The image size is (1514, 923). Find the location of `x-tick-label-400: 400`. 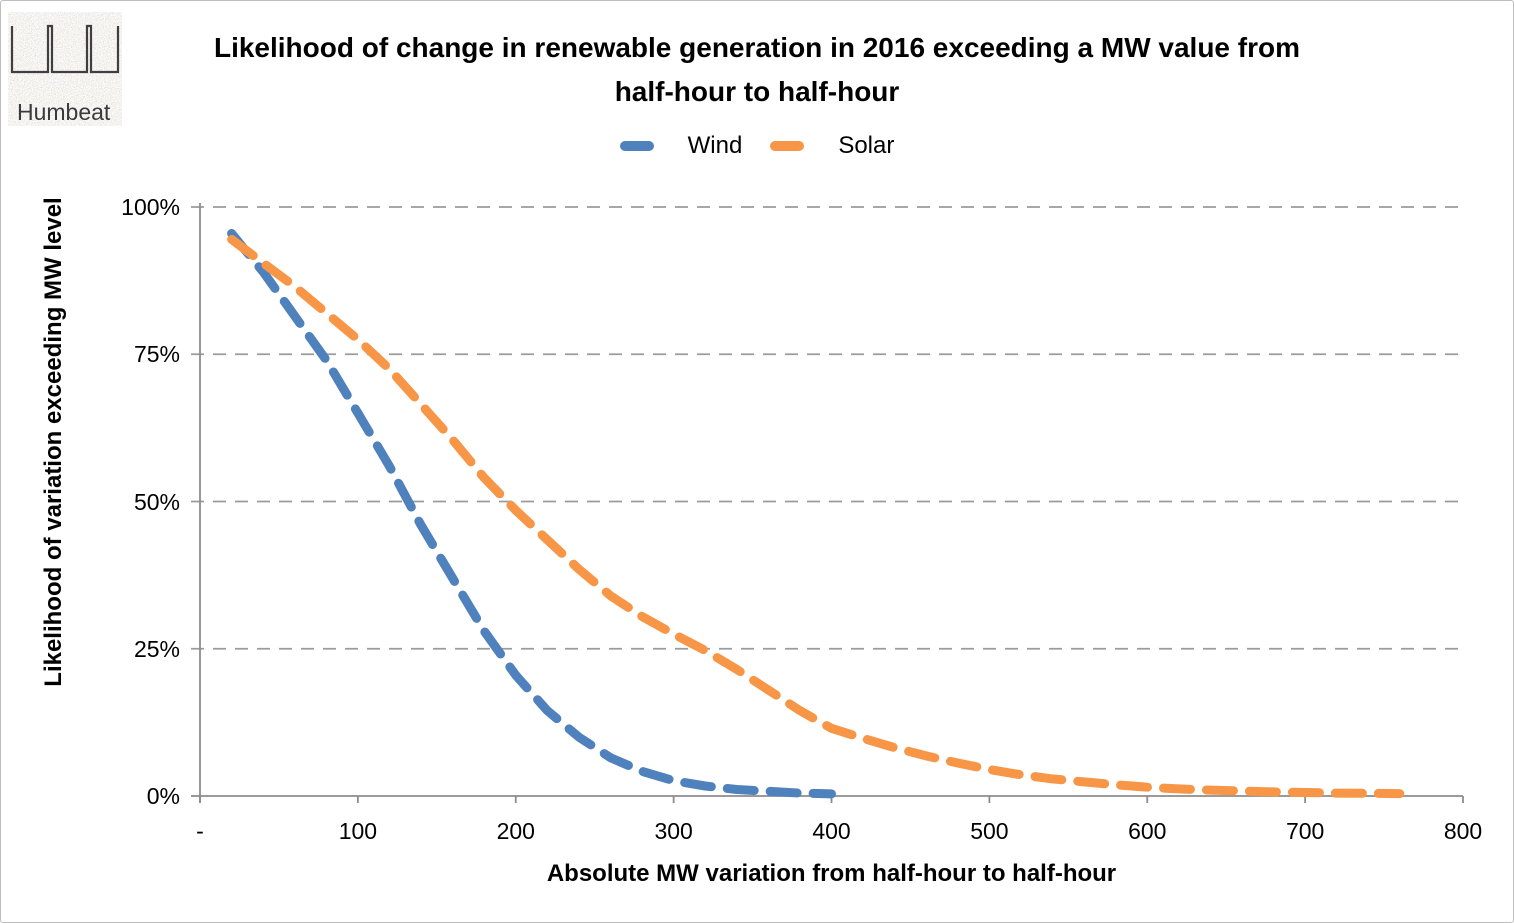

x-tick-label-400: 400 is located at coordinates (831, 831).